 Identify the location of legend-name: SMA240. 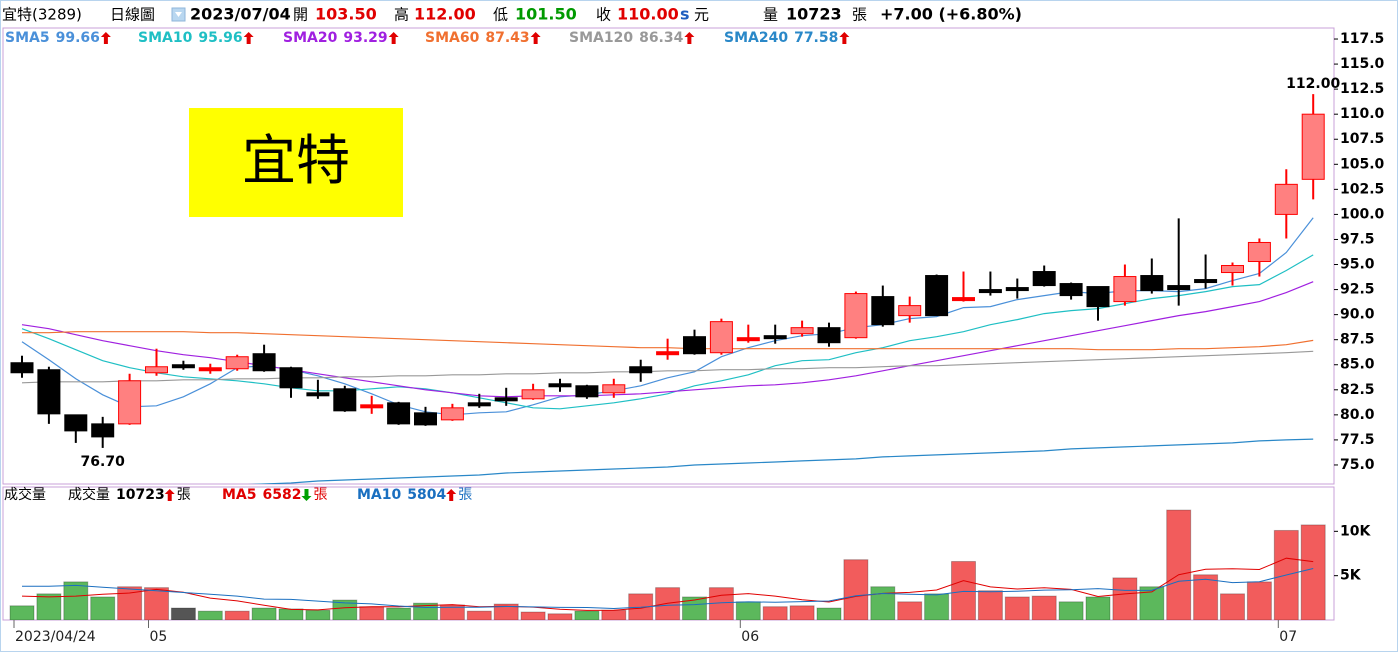
(756, 38).